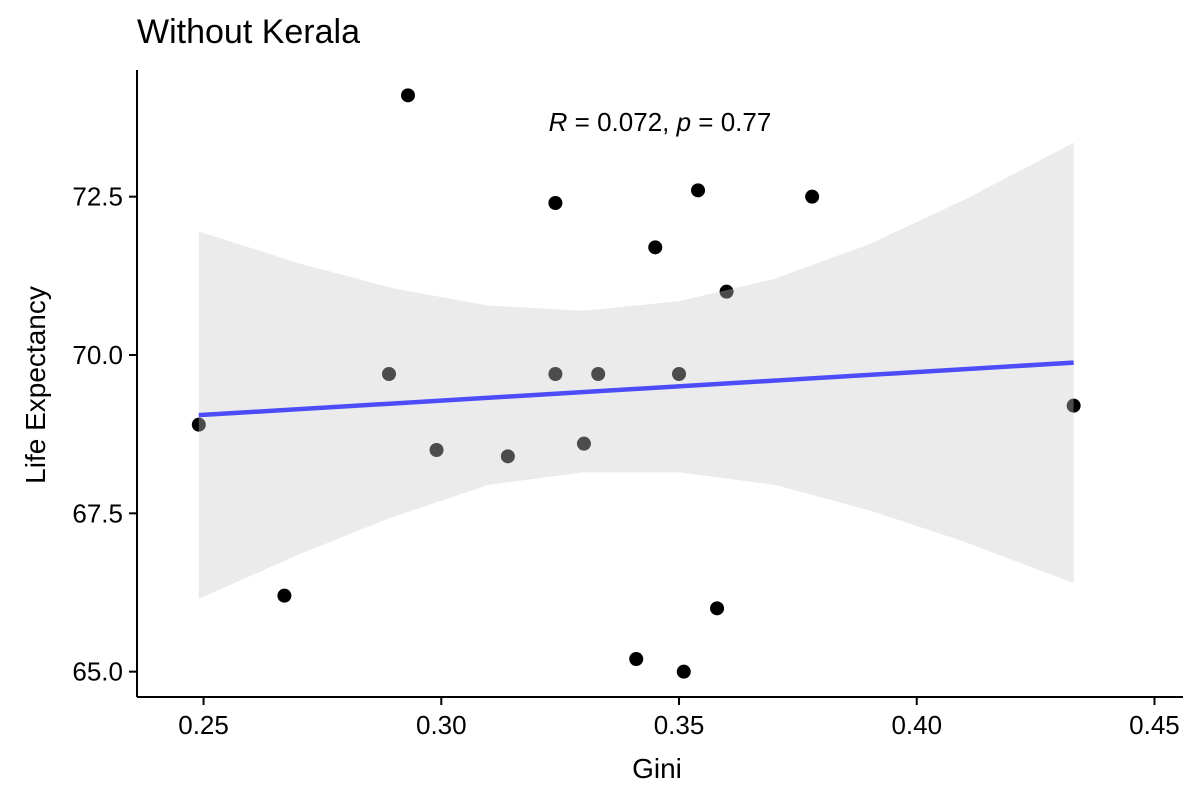 The width and height of the screenshot is (1200, 800). Describe the element at coordinates (558, 122) in the screenshot. I see `r-symbol: R` at that location.